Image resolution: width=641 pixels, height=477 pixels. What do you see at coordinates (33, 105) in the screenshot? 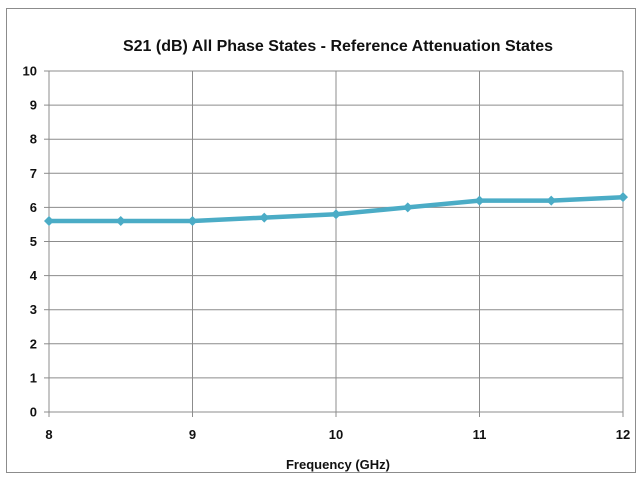
I see `y-tick-label-9: 9` at bounding box center [33, 105].